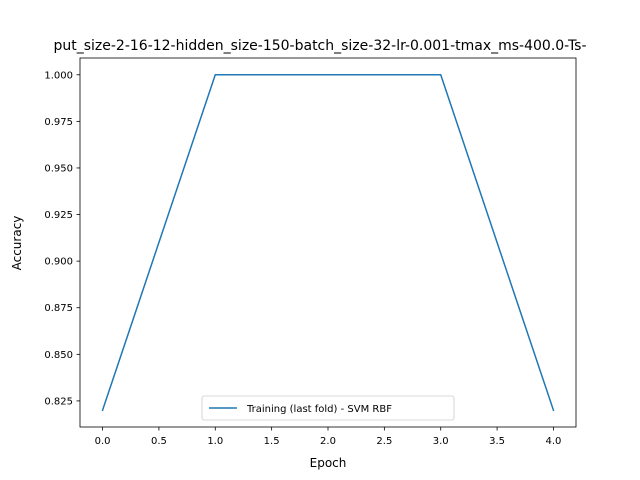 The image size is (640, 480). What do you see at coordinates (58, 168) in the screenshot?
I see `y-tick-label: 0.950` at bounding box center [58, 168].